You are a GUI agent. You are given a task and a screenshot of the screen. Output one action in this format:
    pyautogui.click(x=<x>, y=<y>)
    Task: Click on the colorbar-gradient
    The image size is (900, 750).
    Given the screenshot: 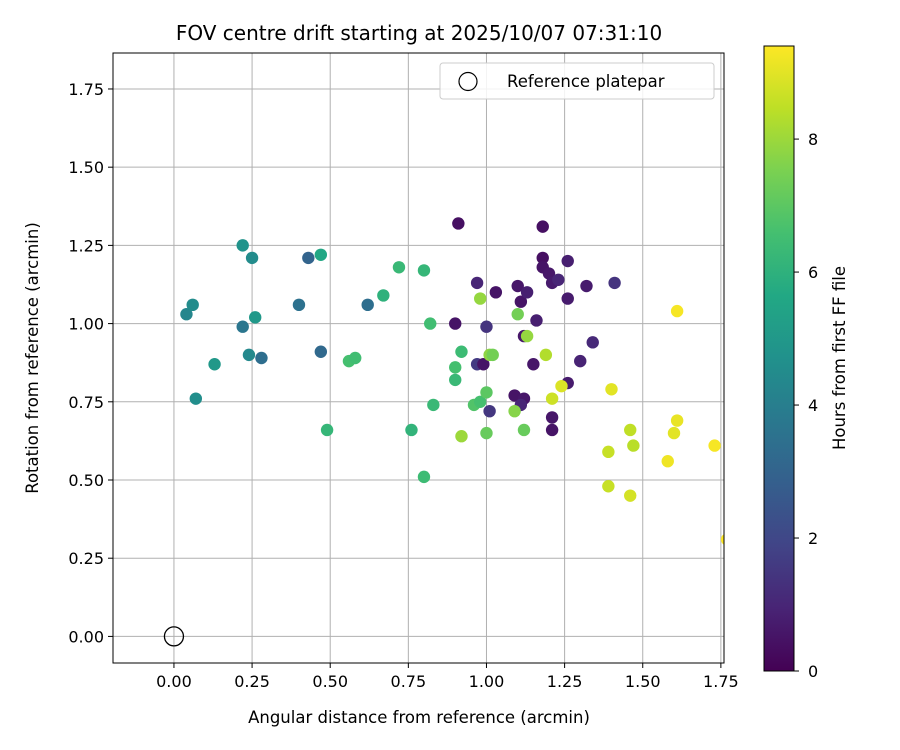 What is the action you would take?
    pyautogui.click(x=779, y=358)
    